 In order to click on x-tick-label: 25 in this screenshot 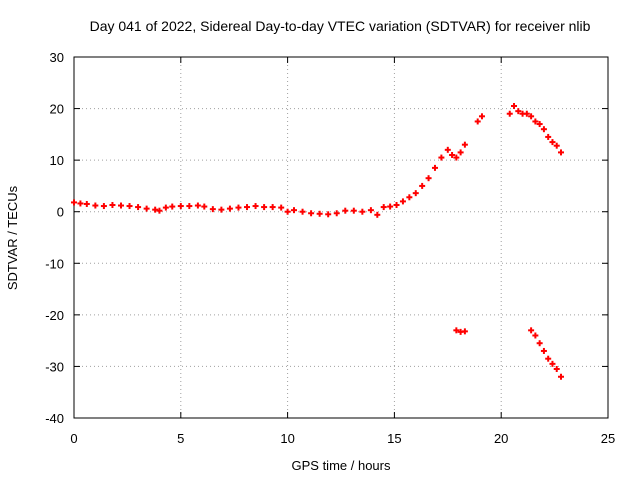, I will do `click(608, 438)`.